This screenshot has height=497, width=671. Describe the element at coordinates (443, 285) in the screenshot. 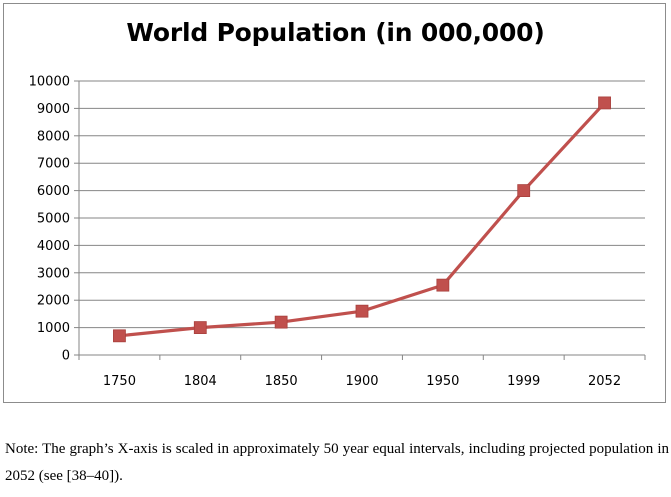

I see `data-point-1950` at that location.